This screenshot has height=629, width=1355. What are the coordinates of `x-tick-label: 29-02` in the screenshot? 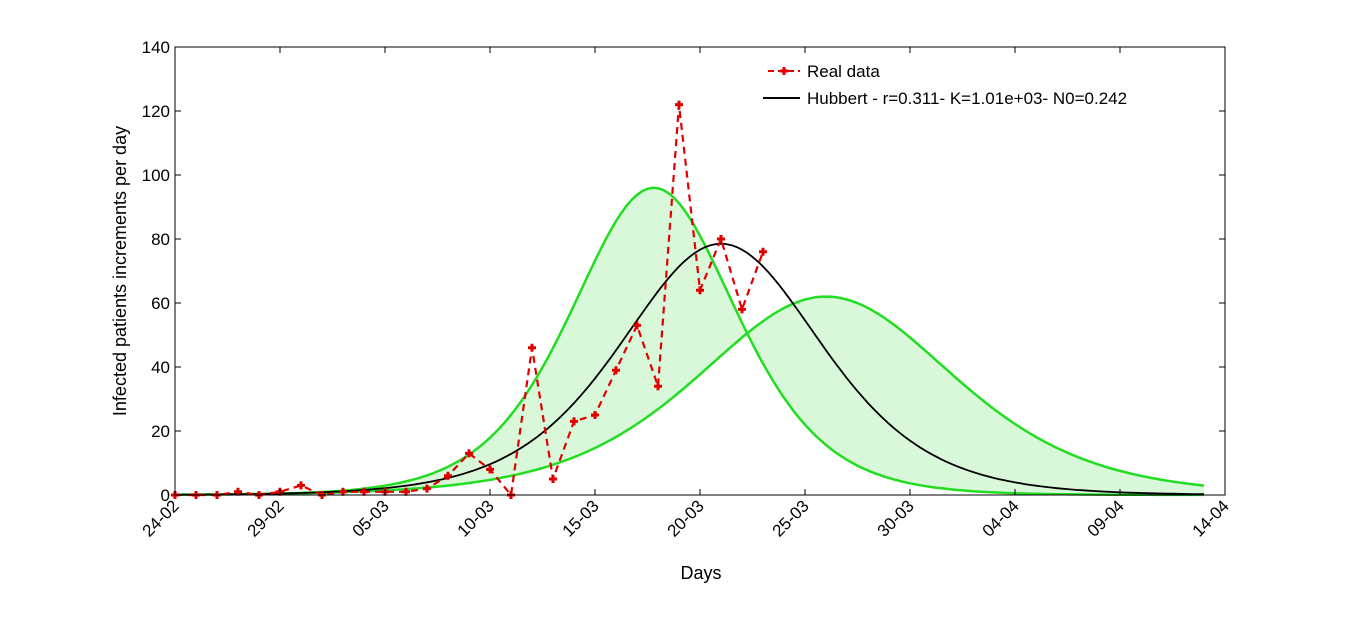 It's located at (266, 518).